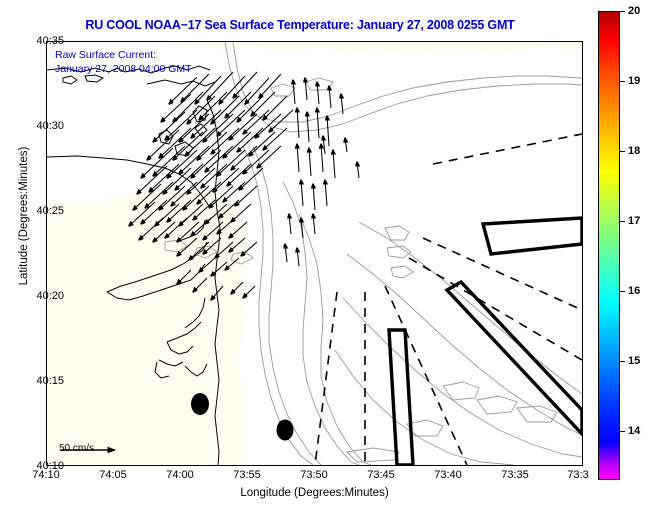  What do you see at coordinates (634, 81) in the screenshot?
I see `colorbar-tick-label: 19` at bounding box center [634, 81].